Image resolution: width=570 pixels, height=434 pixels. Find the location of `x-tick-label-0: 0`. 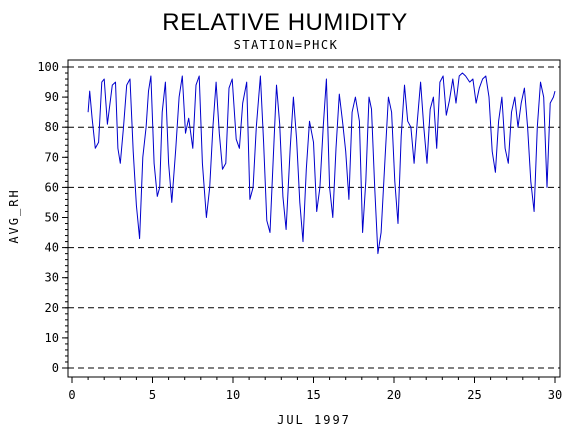

x-tick-label-0: 0 is located at coordinates (71, 395).